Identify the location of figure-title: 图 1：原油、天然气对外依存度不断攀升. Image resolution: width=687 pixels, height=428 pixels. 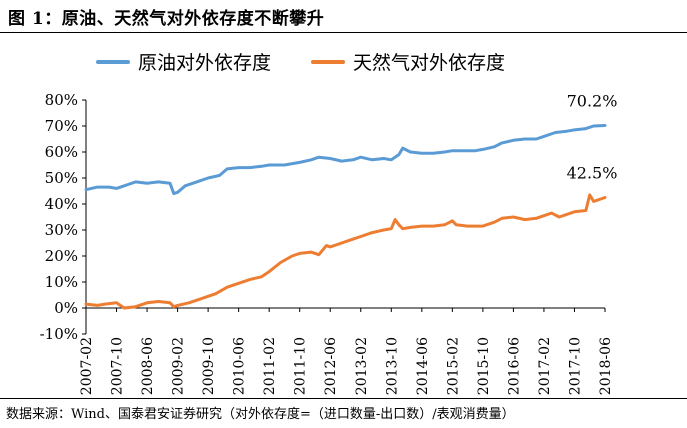
(166, 19).